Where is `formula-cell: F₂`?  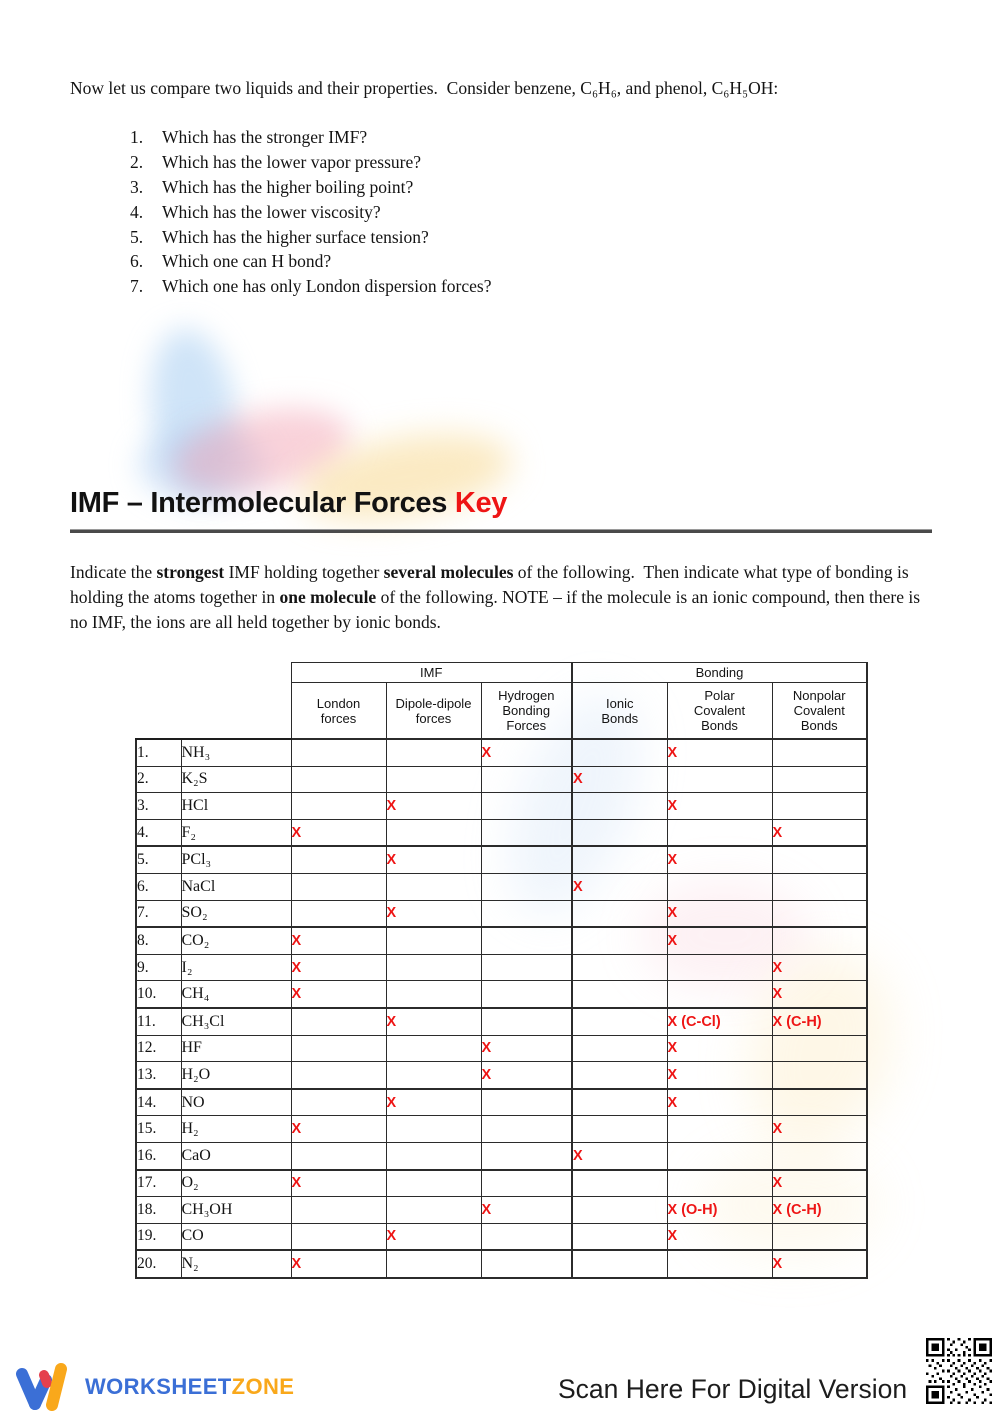 formula-cell: F₂ is located at coordinates (236, 833).